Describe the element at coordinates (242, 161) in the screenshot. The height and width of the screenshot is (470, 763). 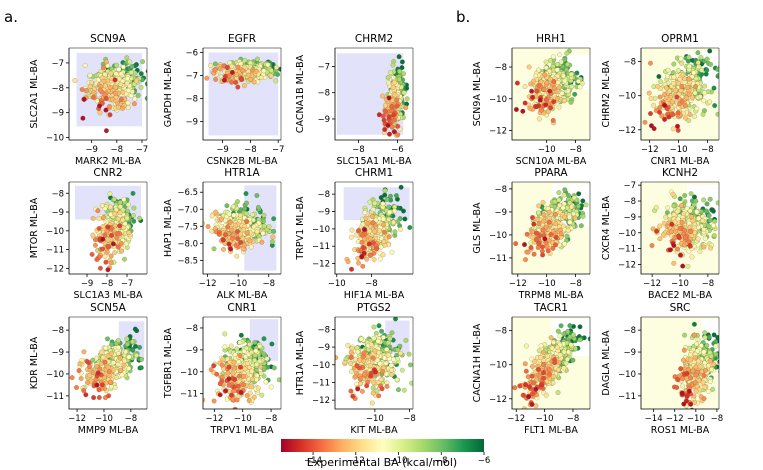
I see `x-axis-label: CSNK2B ML-BA` at that location.